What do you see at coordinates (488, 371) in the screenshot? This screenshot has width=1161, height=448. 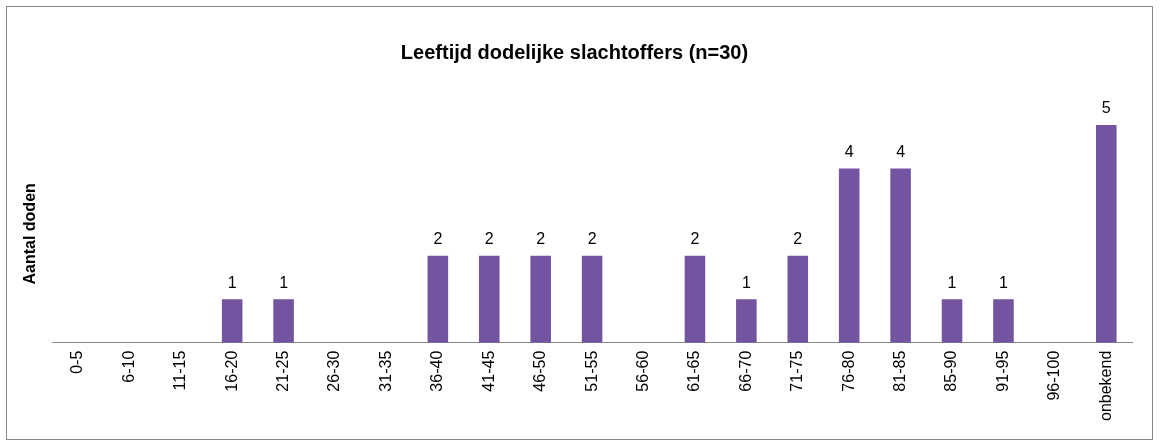 I see `x-tick-label: 41-45` at bounding box center [488, 371].